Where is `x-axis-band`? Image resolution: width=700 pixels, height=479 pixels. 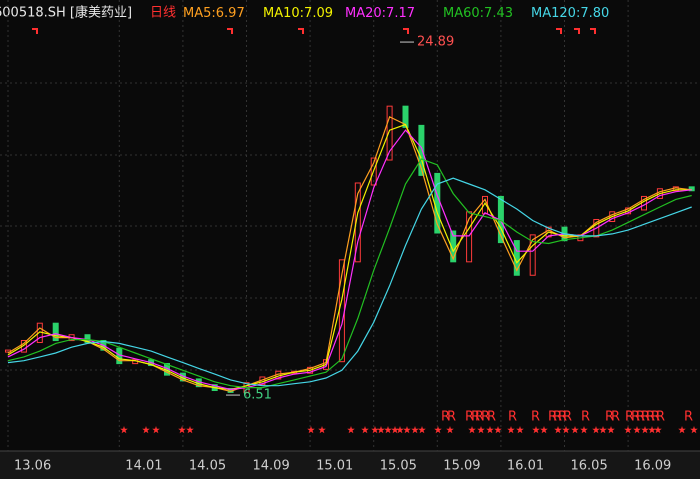
x-axis-band is located at coordinates (350, 465).